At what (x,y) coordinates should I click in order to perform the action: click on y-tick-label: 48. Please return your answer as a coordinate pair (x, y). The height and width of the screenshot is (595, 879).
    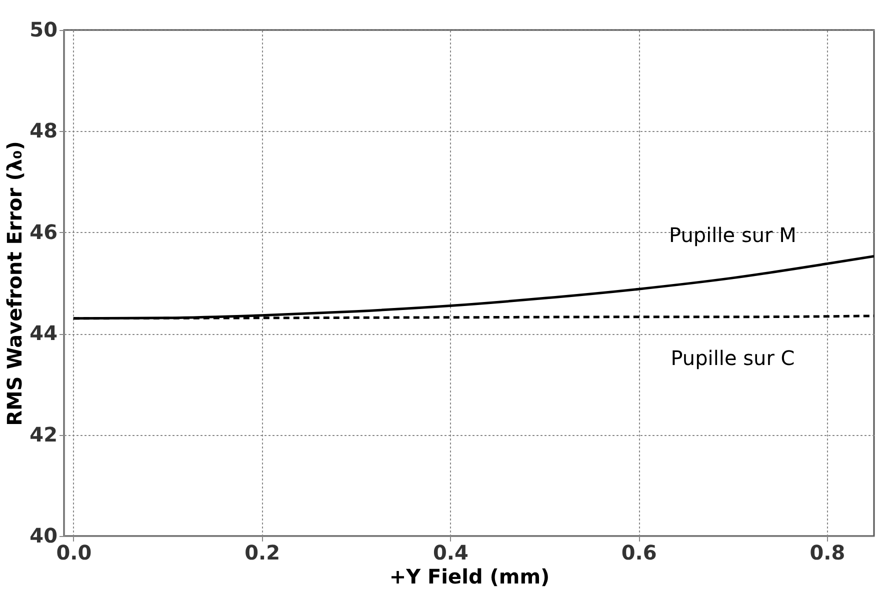
    Looking at the image, I should click on (44, 130).